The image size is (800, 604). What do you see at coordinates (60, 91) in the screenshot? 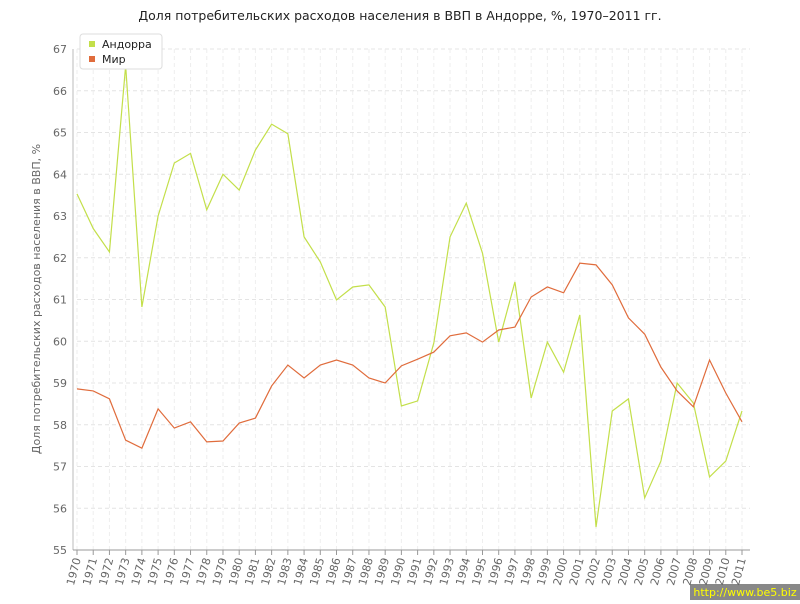
I see `y-tick-label: 66` at bounding box center [60, 91].